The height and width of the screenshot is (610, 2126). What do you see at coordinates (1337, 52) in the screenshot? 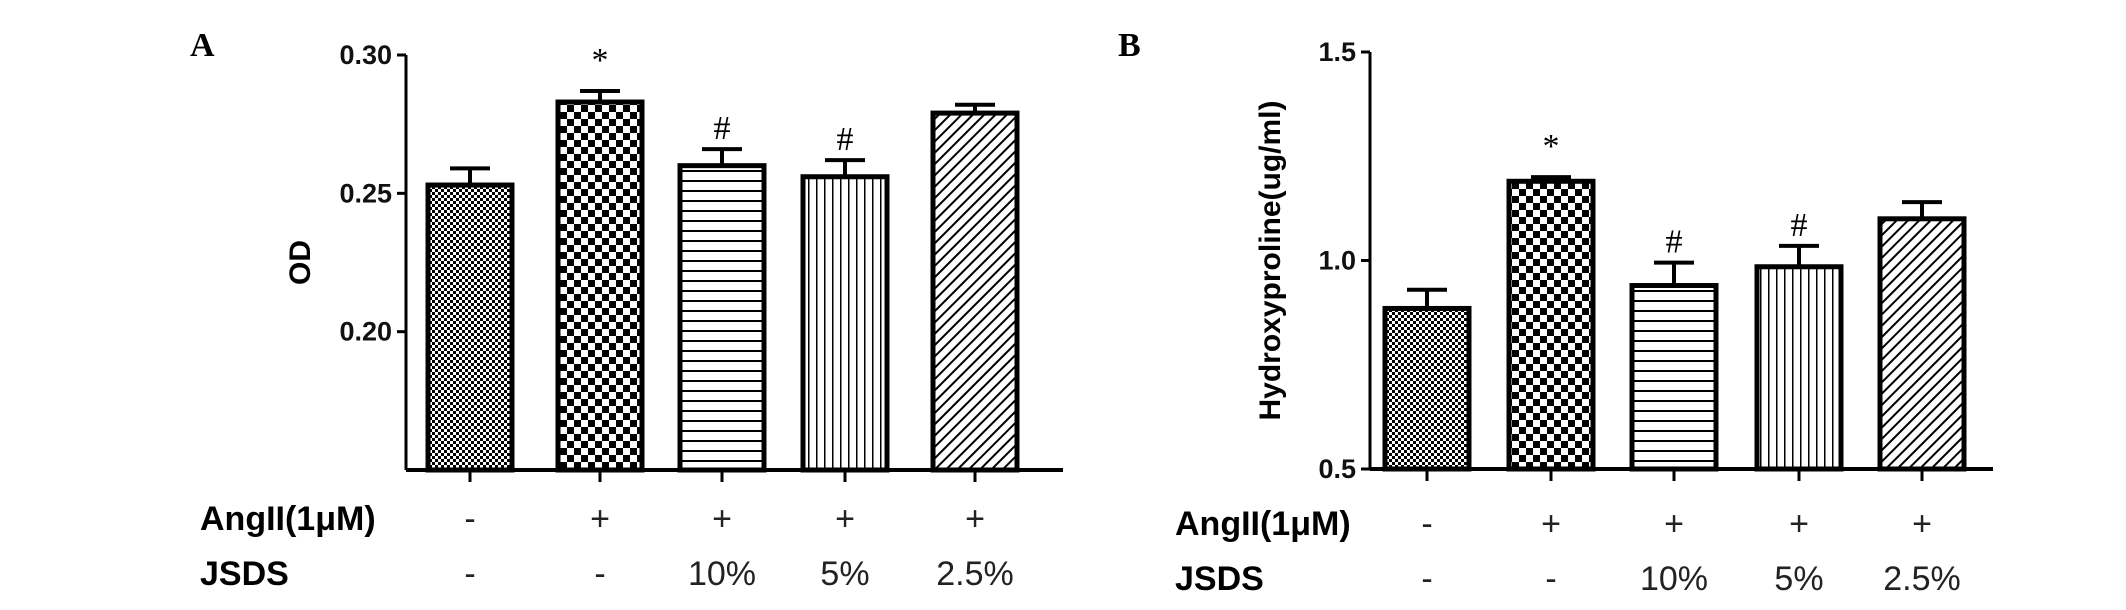
I see `y-tick-label: 1.5` at bounding box center [1337, 52].